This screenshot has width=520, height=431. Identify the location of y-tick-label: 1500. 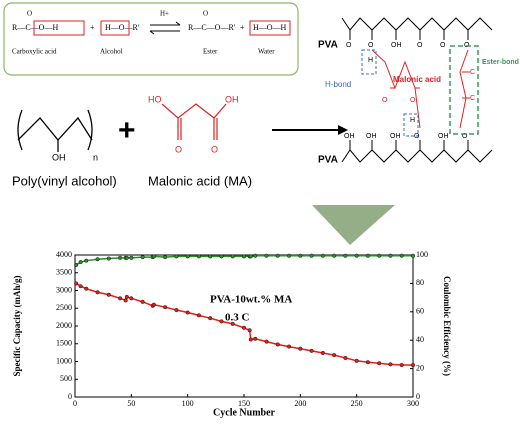
(64, 343).